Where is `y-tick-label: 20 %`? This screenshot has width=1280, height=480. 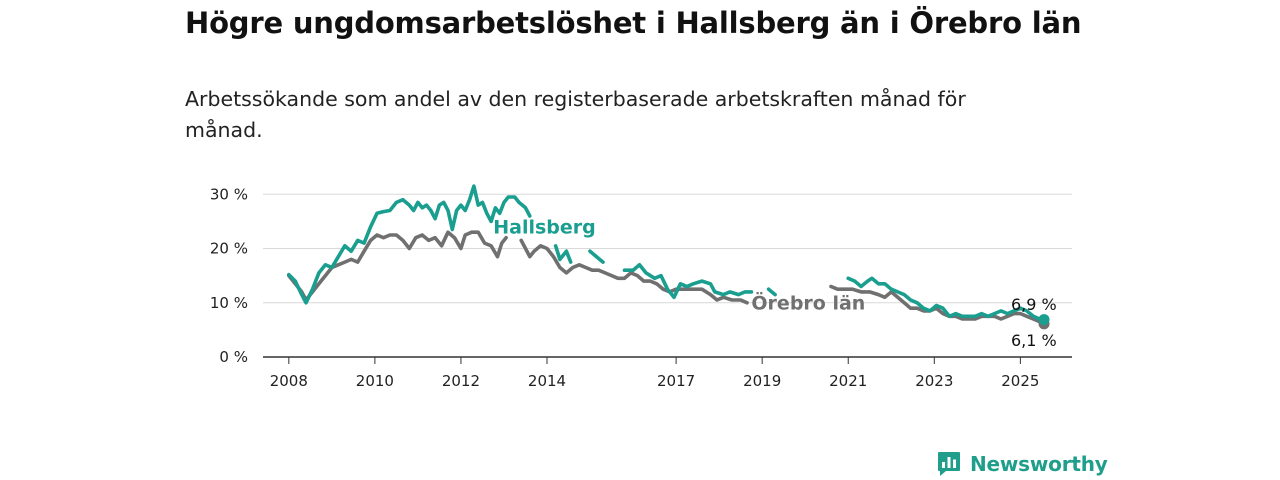
y-tick-label: 20 % is located at coordinates (229, 249).